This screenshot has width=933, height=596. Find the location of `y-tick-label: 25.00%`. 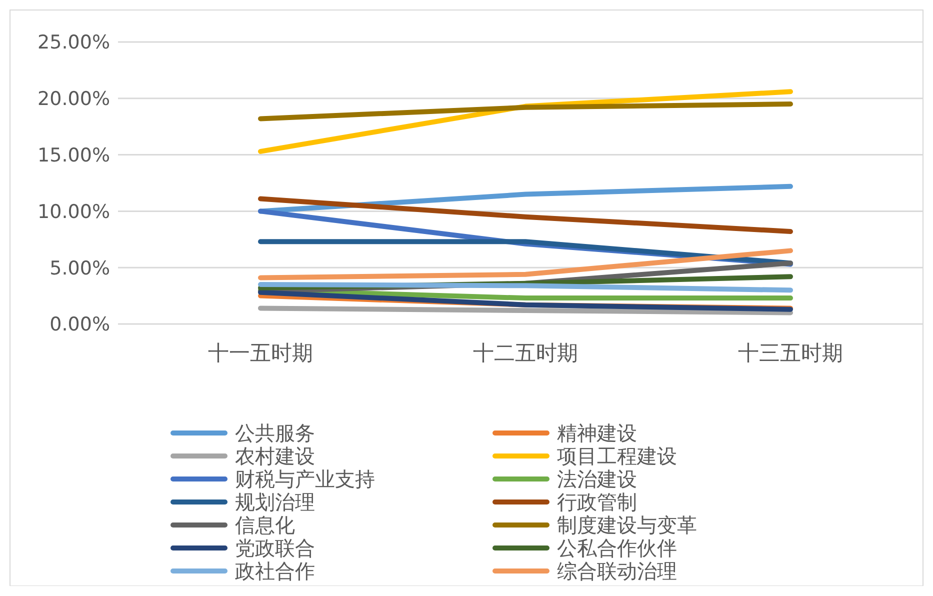

y-tick-label: 25.00% is located at coordinates (74, 43).